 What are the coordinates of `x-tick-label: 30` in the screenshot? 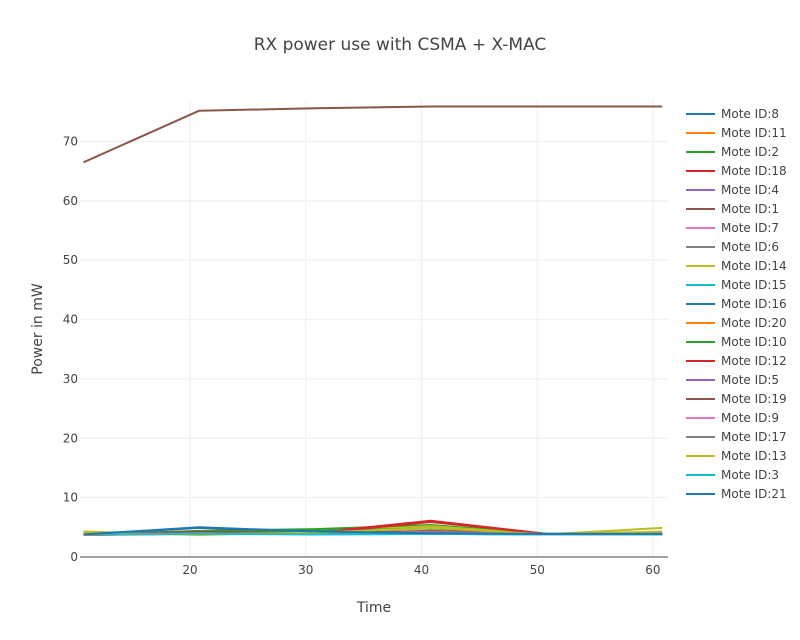 It's located at (305, 570).